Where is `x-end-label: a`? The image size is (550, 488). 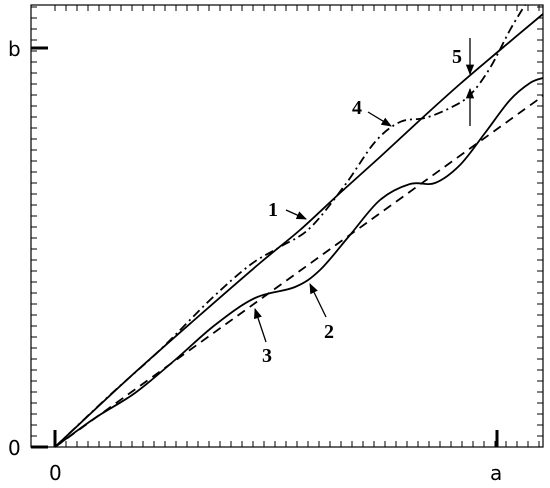
x-end-label: a is located at coordinates (496, 473).